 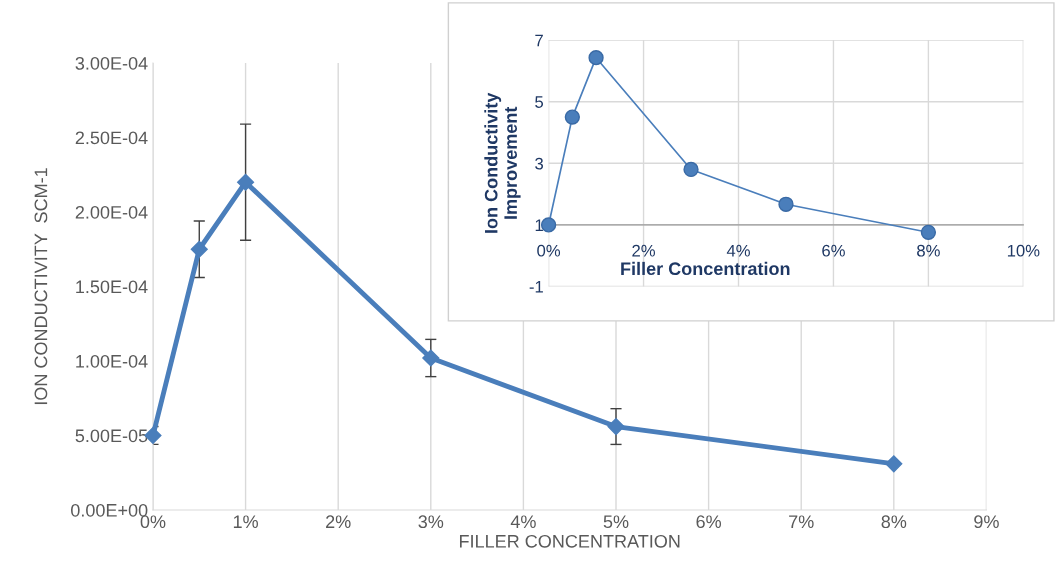 What do you see at coordinates (569, 541) in the screenshot?
I see `x-axis-title: FILLER CONCENTRATION` at bounding box center [569, 541].